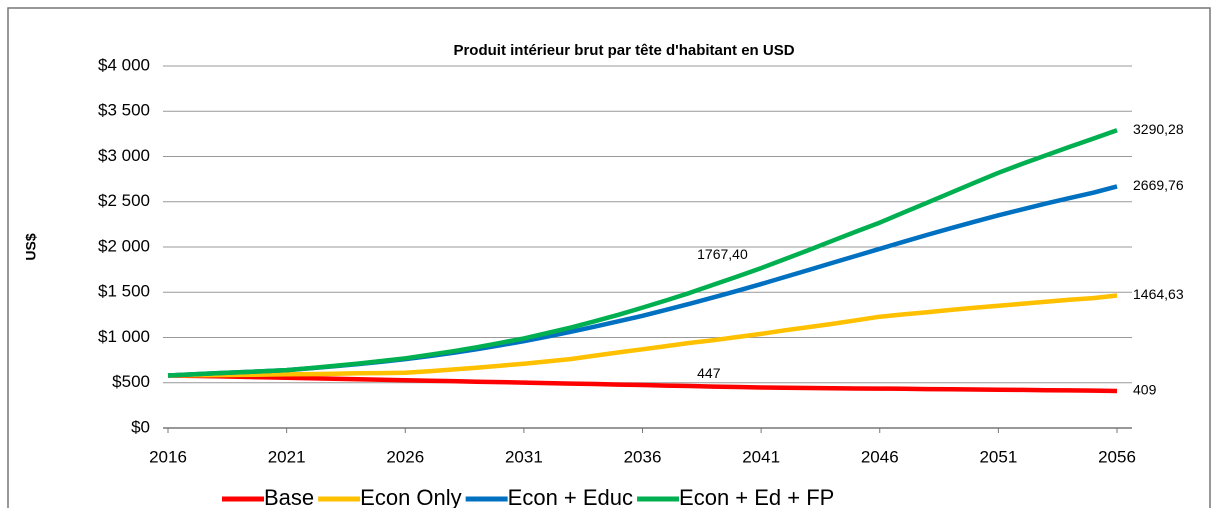 This screenshot has width=1218, height=513. I want to click on y-tick-label: $1 000, so click(124, 336).